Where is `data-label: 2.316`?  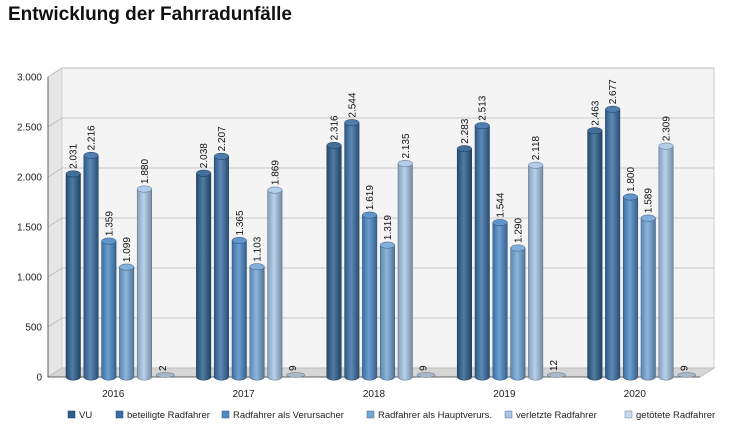
data-label: 2.316 is located at coordinates (335, 127).